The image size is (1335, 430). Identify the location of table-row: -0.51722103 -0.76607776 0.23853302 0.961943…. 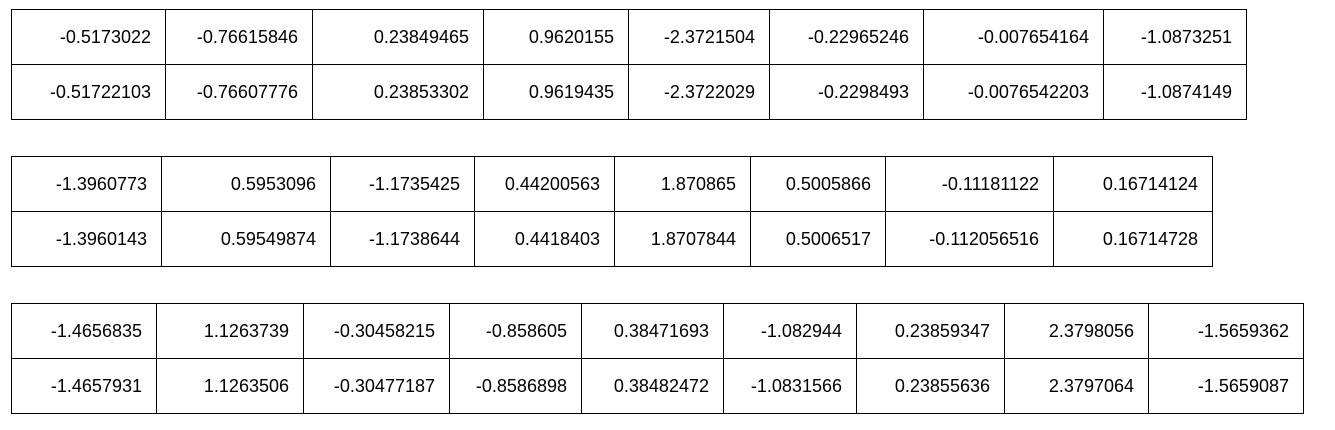
(629, 92).